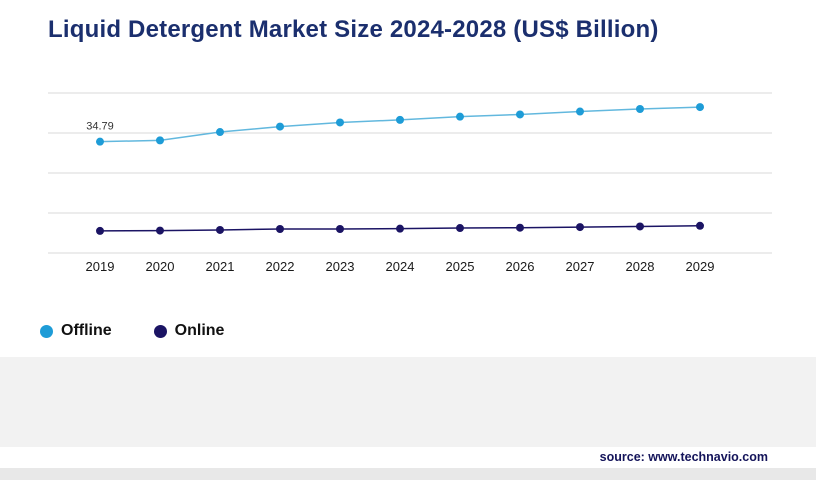 The image size is (816, 480). I want to click on data-label: 34.79, so click(100, 127).